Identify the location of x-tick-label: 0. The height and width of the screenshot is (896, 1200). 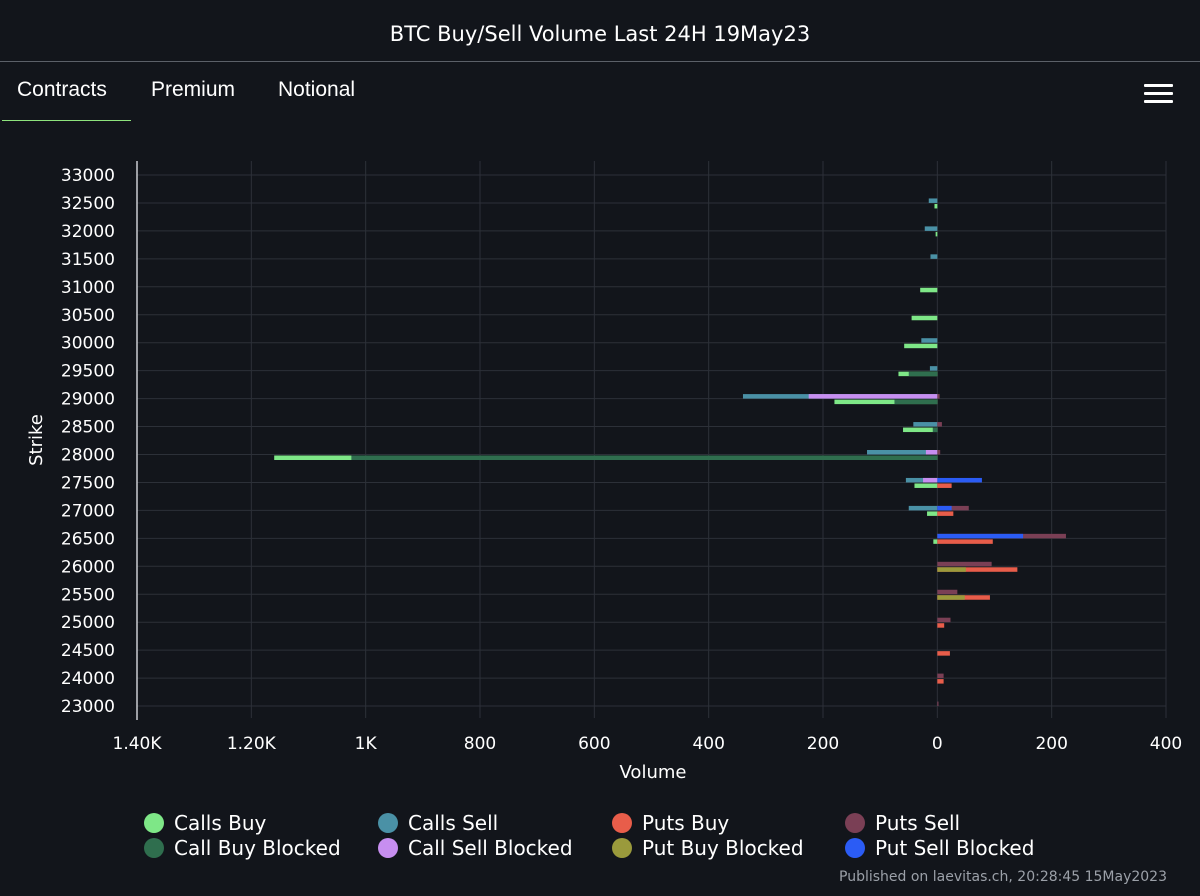
(937, 744).